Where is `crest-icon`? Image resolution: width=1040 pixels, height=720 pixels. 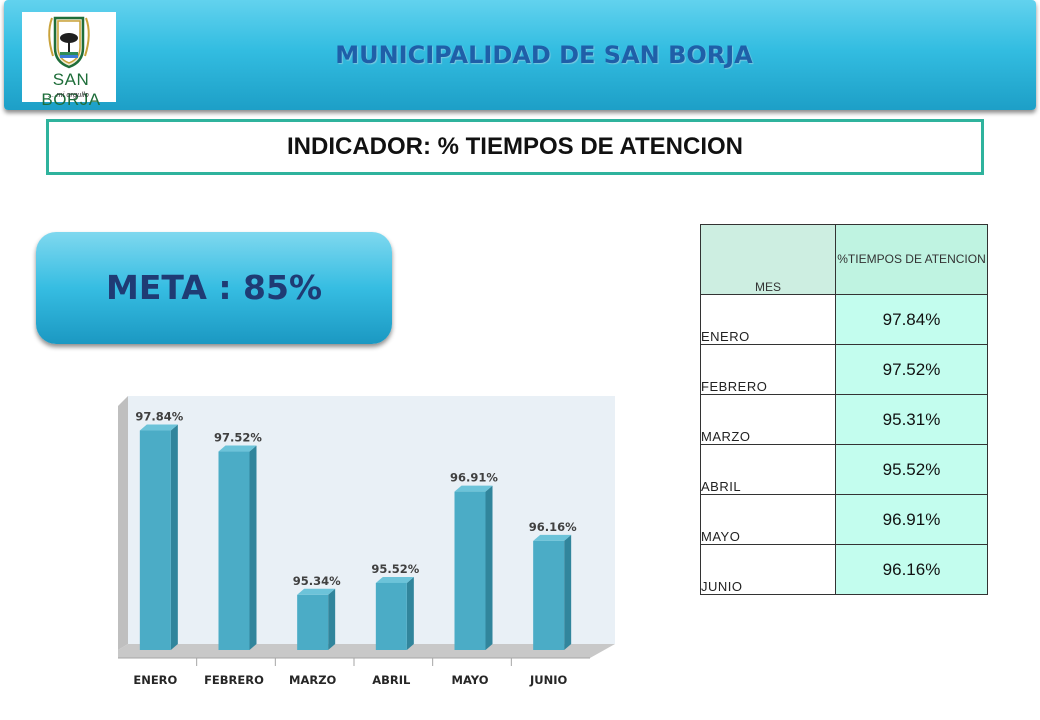
crest-icon is located at coordinates (69, 42).